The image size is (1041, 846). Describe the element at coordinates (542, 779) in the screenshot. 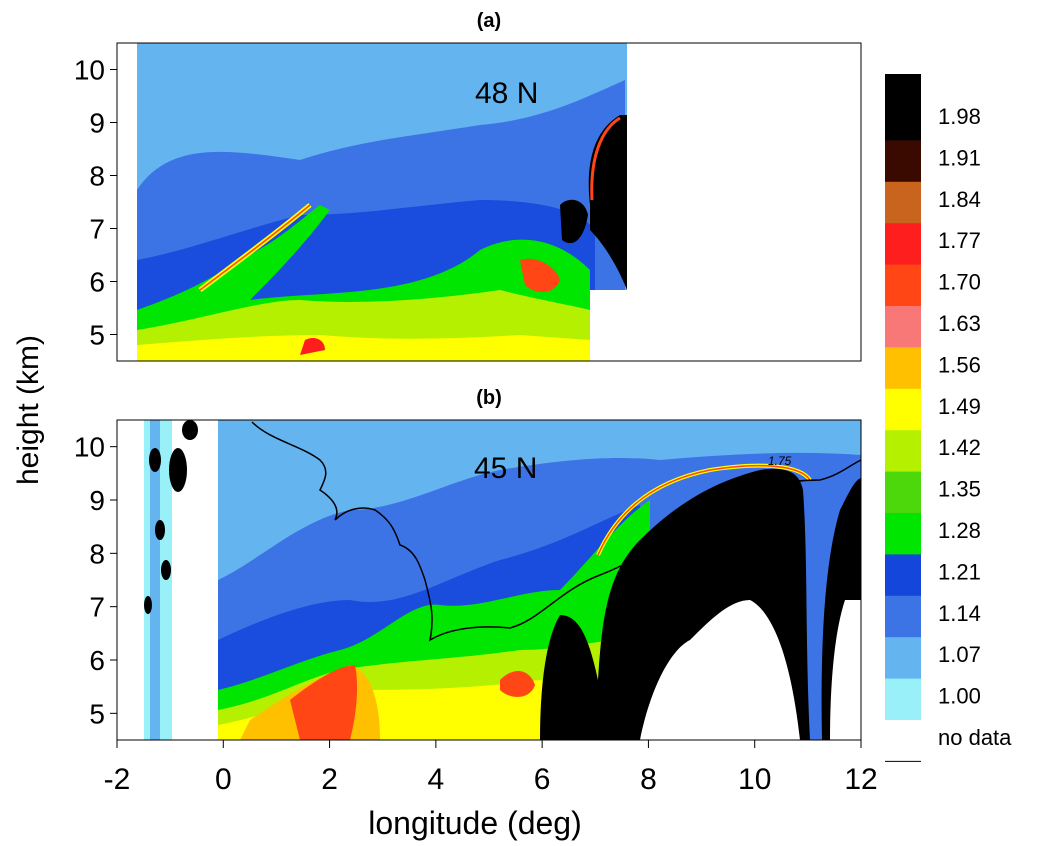

I see `x-tick-label: 6` at that location.